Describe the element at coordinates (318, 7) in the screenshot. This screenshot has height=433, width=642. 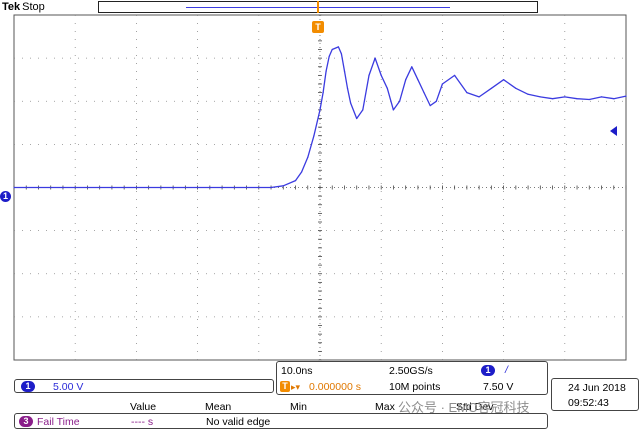
I see `trigger-position-line` at that location.